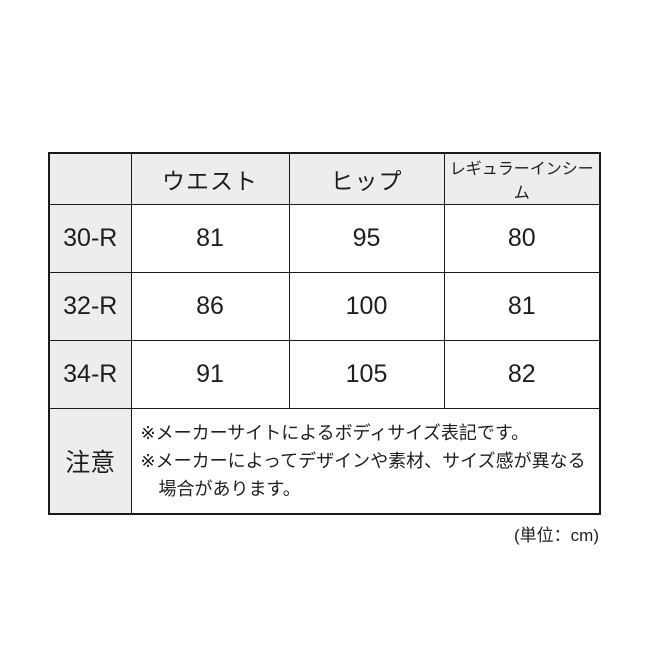 This screenshot has width=650, height=650. Describe the element at coordinates (90, 306) in the screenshot. I see `row-label: 32-R` at that location.